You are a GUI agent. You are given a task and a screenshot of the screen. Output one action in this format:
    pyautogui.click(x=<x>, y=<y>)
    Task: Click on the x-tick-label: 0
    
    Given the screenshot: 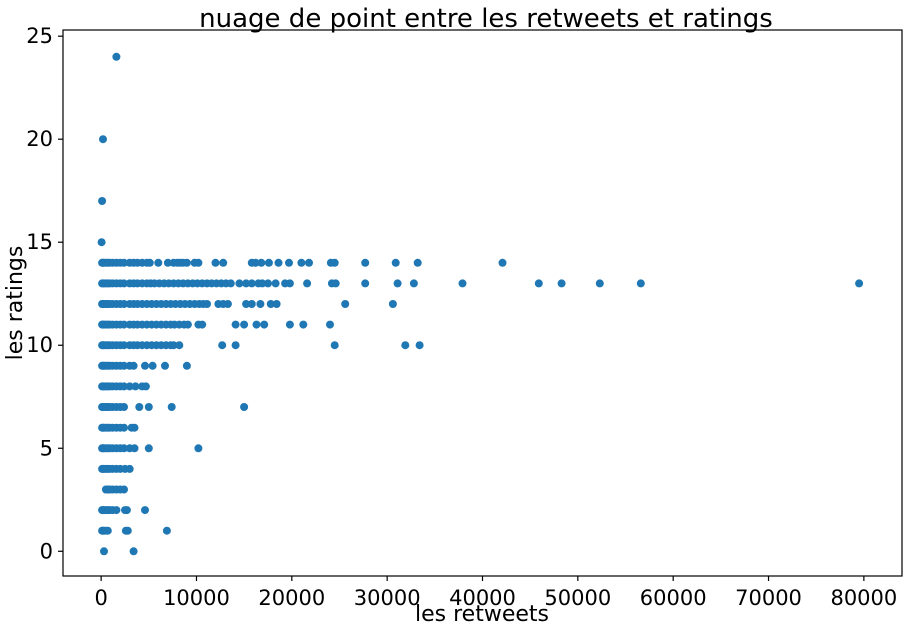 What is the action you would take?
    pyautogui.click(x=100, y=598)
    